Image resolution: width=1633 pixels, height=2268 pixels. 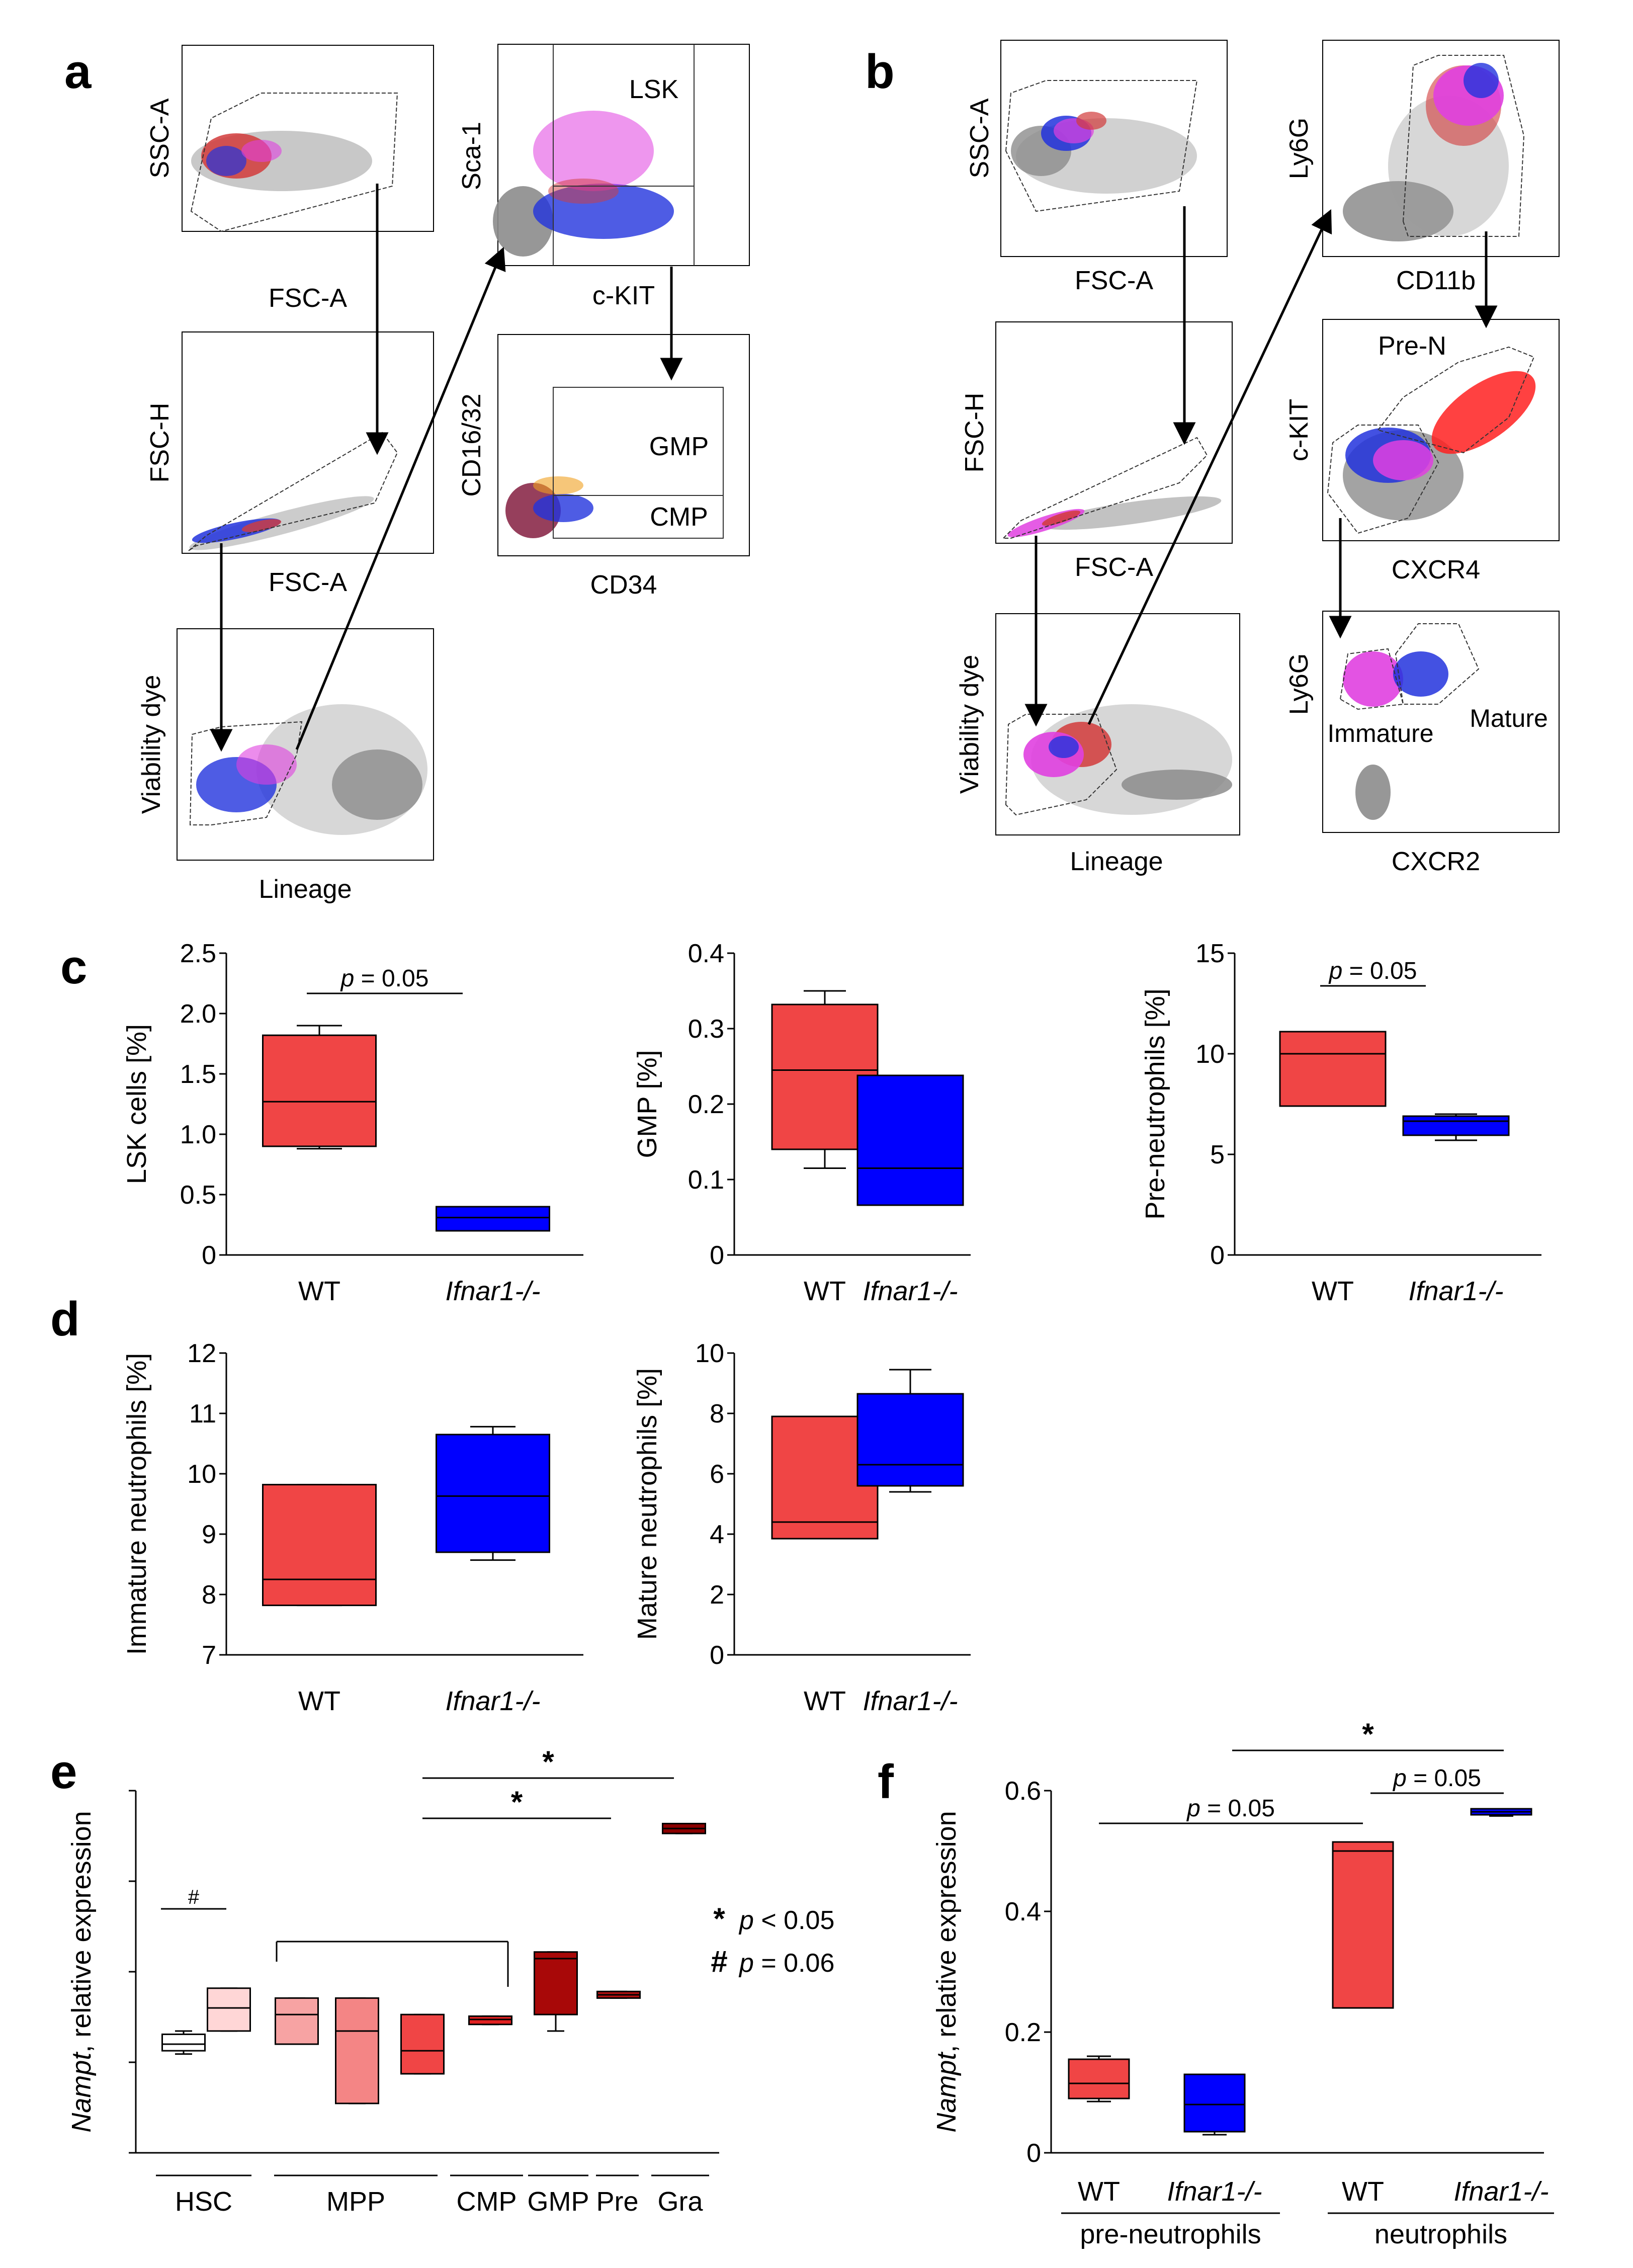 What do you see at coordinates (493, 1219) in the screenshot?
I see `c1-box-1-box` at bounding box center [493, 1219].